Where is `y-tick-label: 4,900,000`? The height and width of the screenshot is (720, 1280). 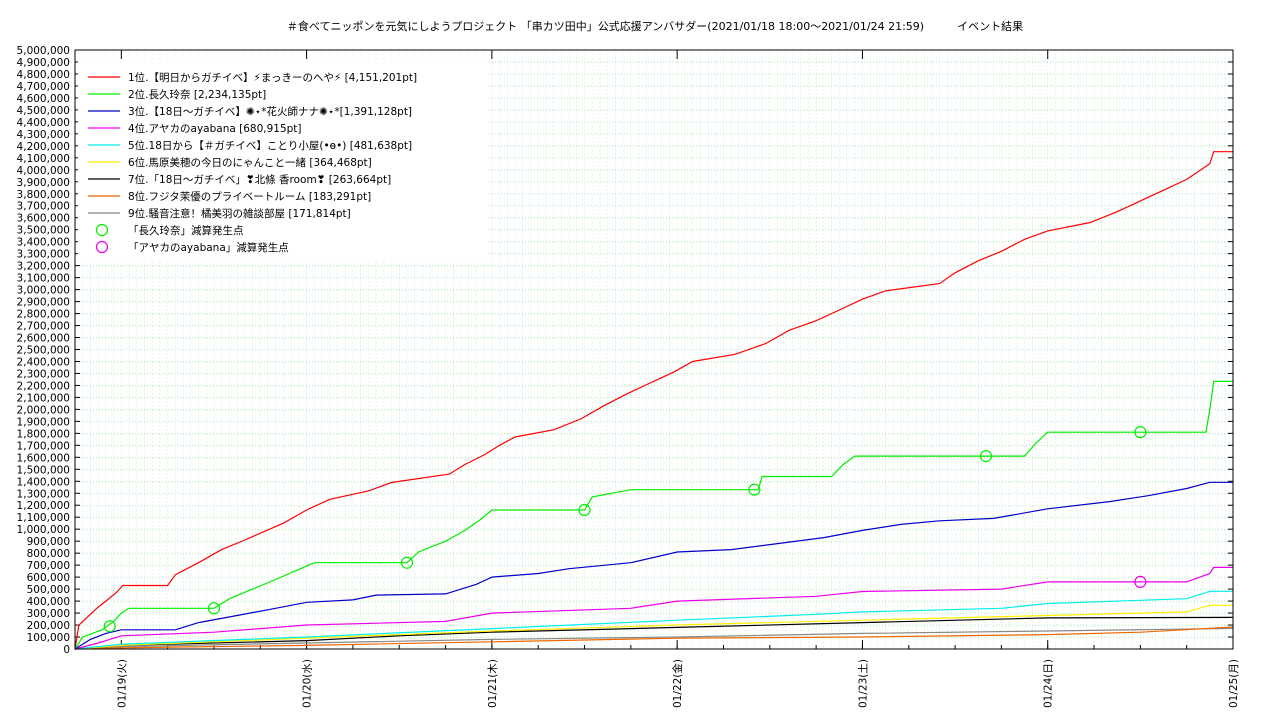 y-tick-label: 4,900,000 is located at coordinates (43, 63).